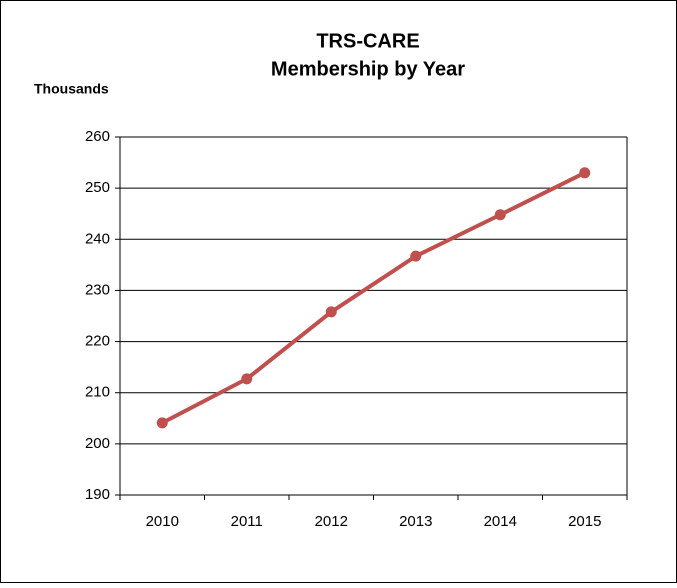  What do you see at coordinates (368, 69) in the screenshot?
I see `chart-subtitle: Membership by Year` at bounding box center [368, 69].